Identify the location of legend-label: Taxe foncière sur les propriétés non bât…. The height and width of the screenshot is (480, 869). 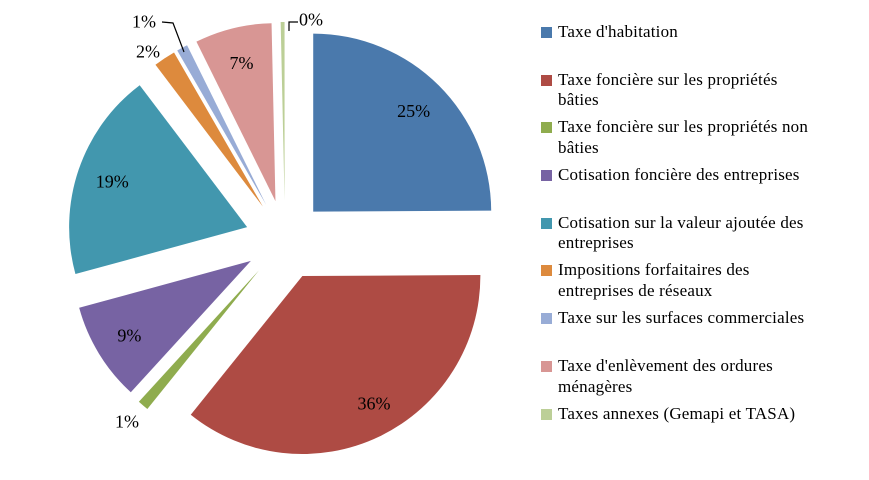
(683, 137).